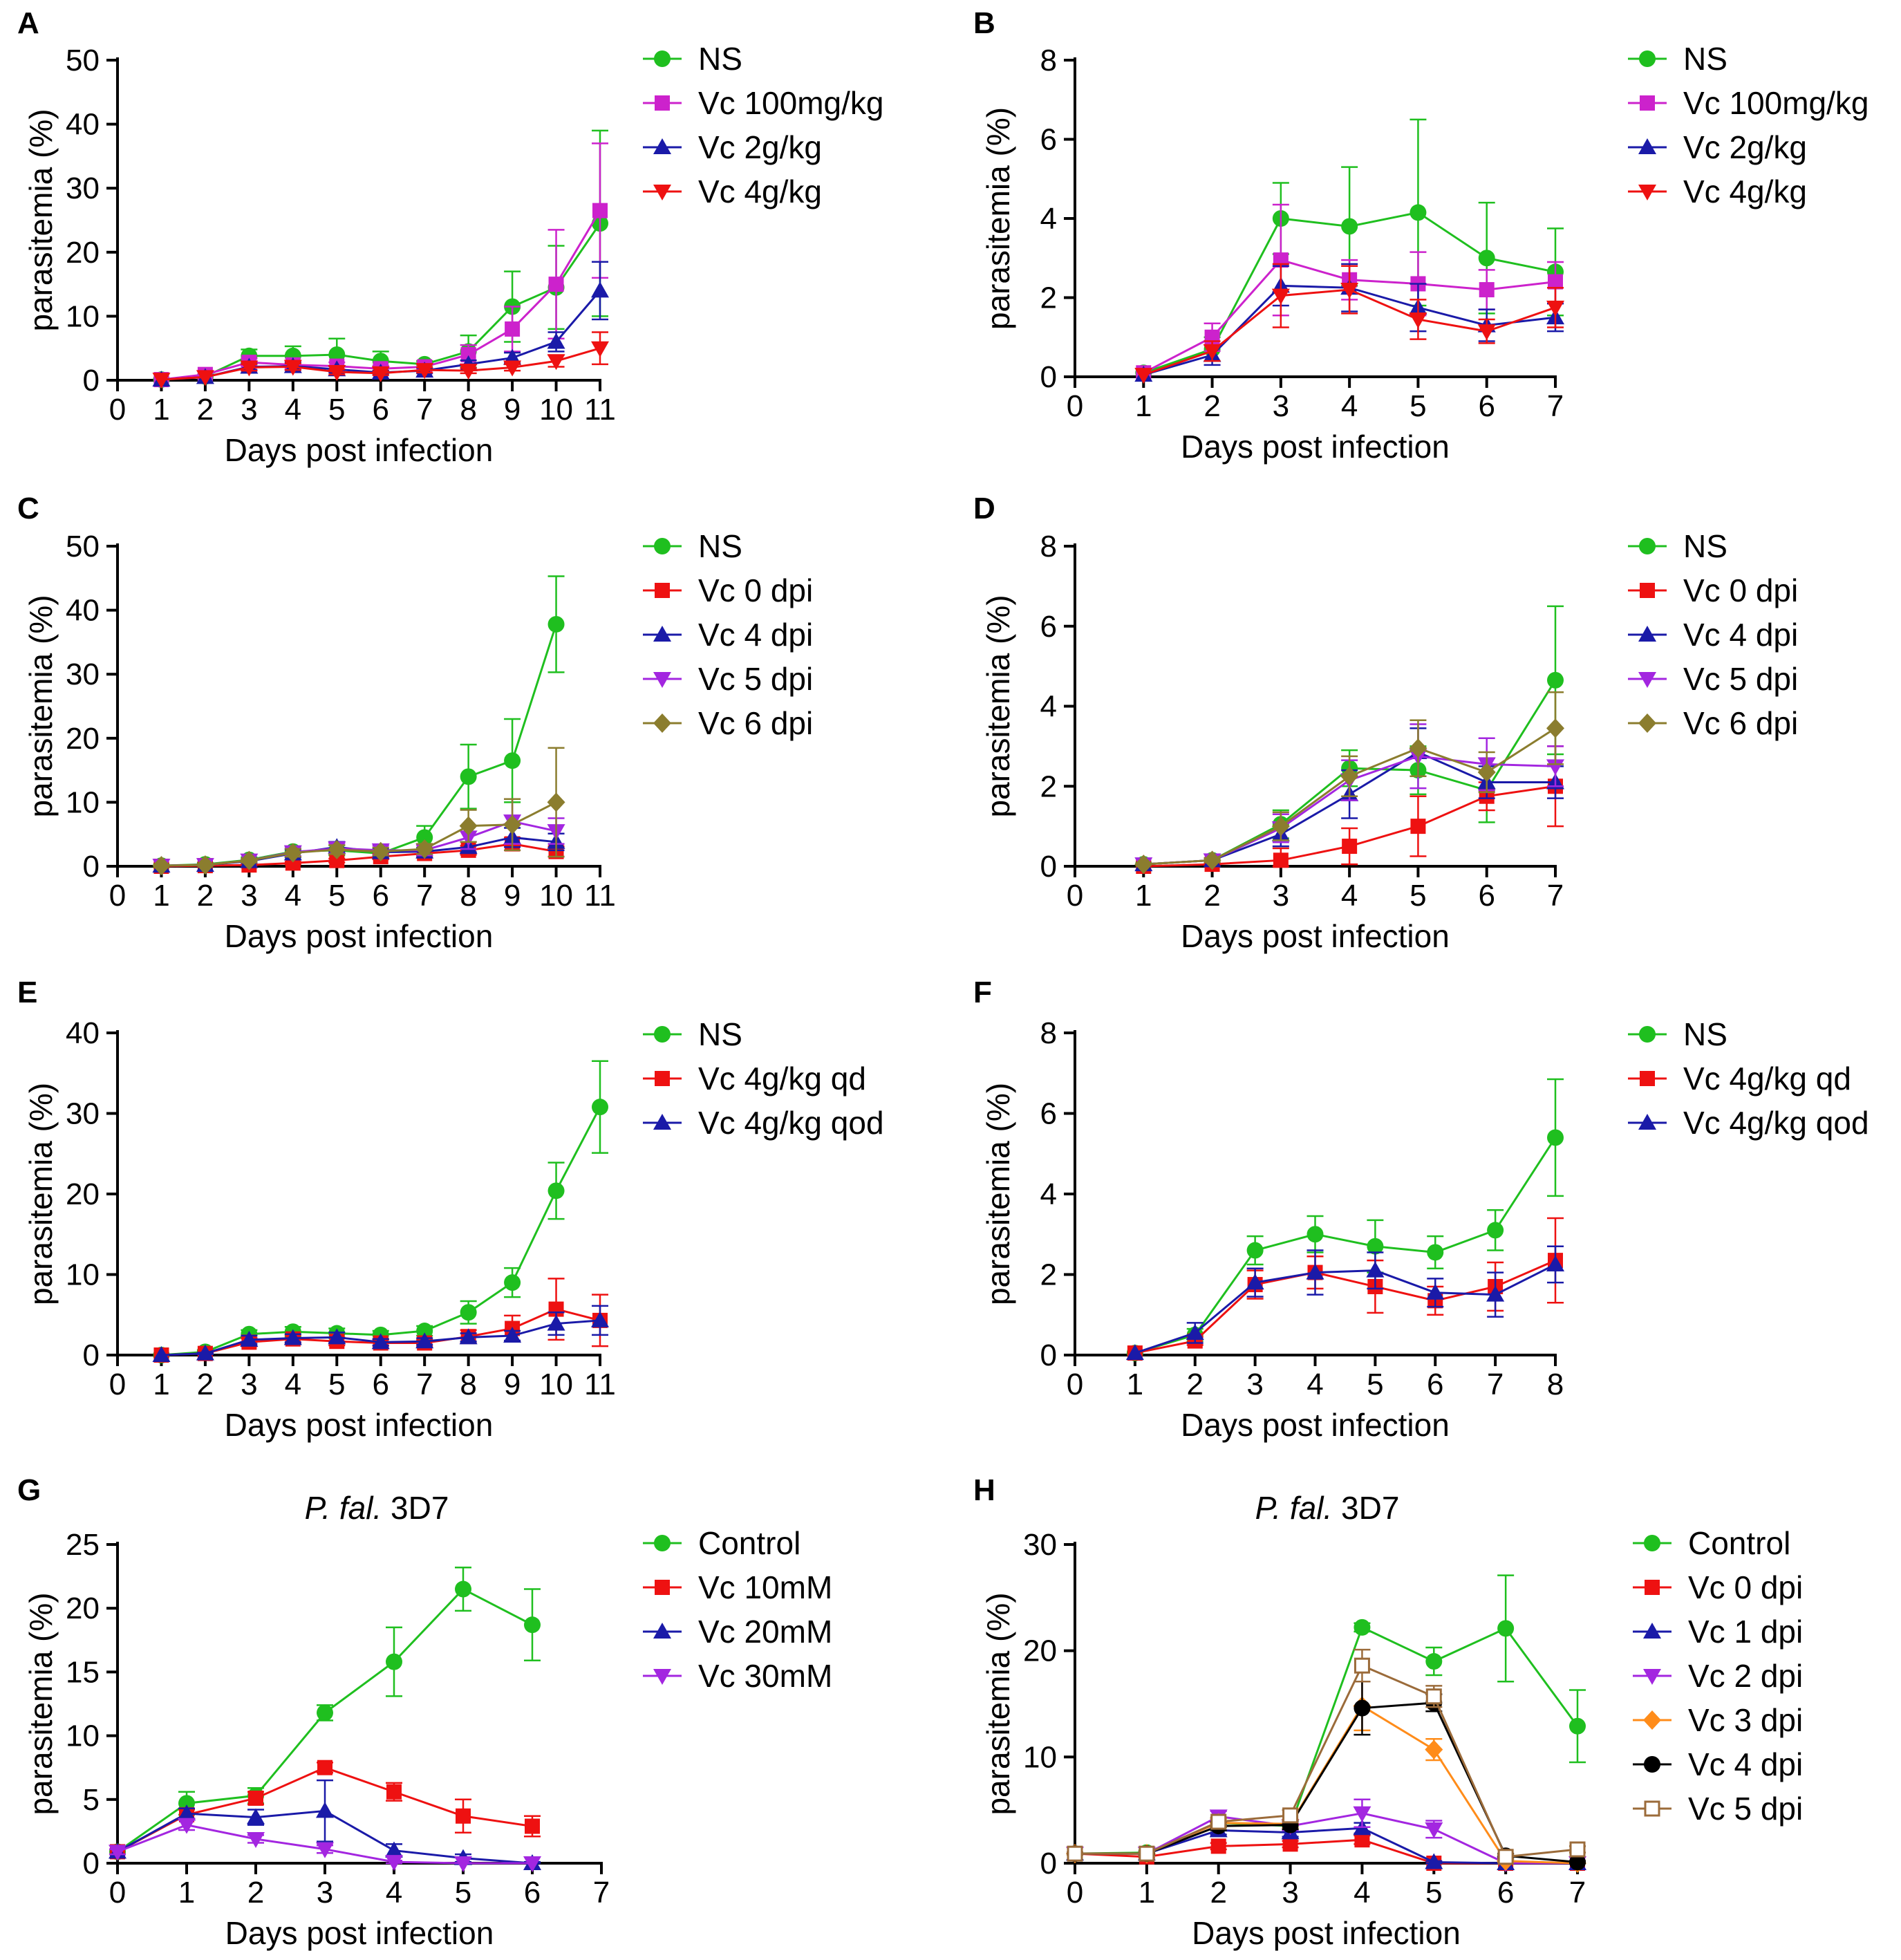  I want to click on y-tick-label: 8, so click(1049, 60).